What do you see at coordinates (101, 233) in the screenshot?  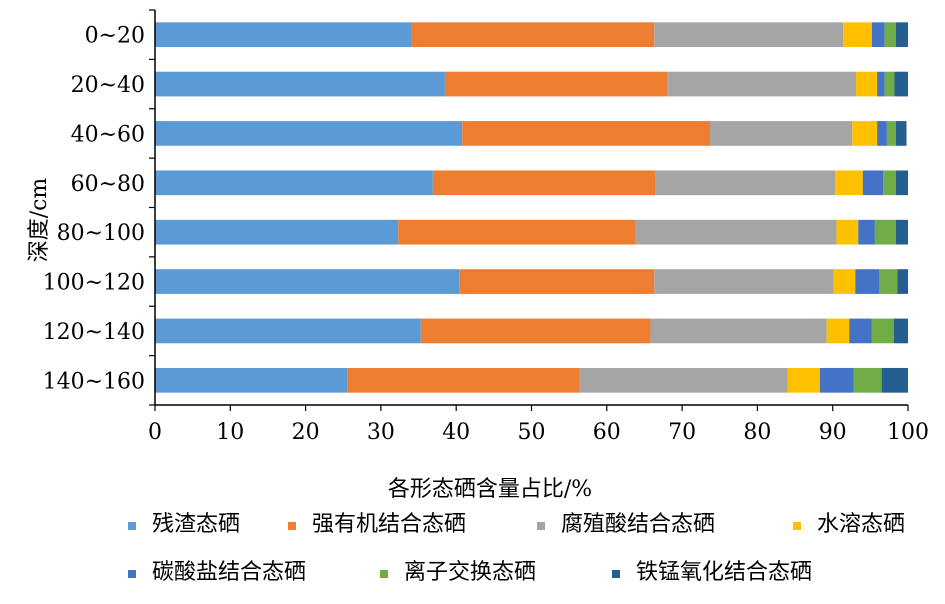 I see `y-tick-label: 80~100` at bounding box center [101, 233].